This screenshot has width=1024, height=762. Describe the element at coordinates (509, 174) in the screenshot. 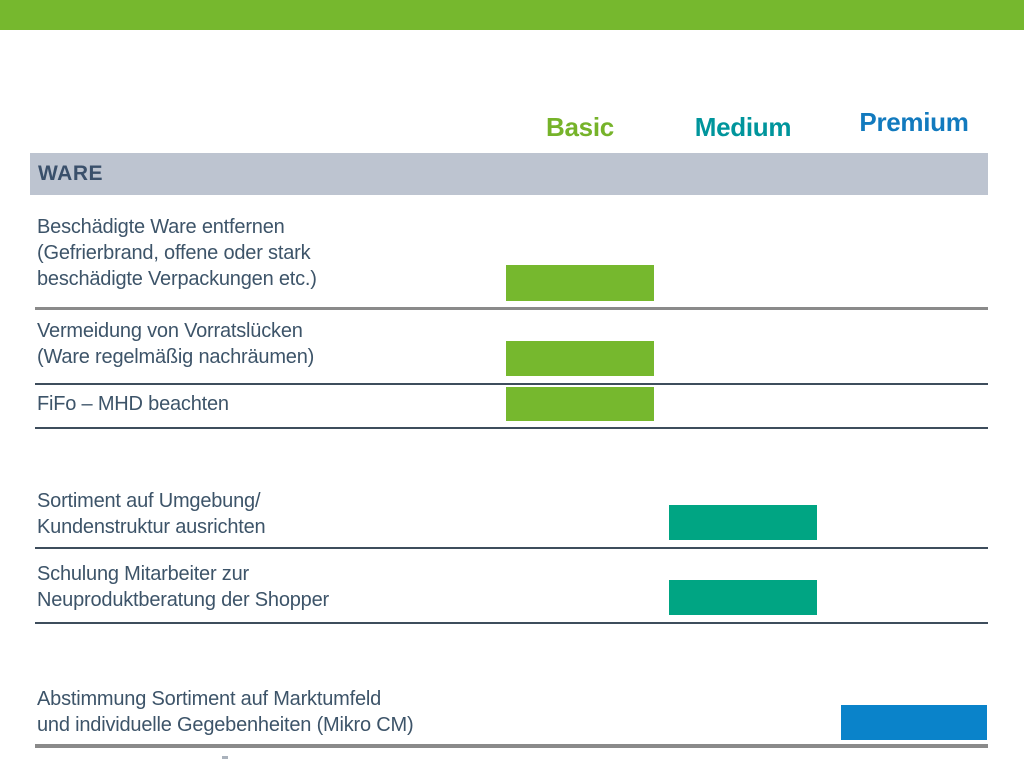

I see `section-header-ware: WARE` at that location.